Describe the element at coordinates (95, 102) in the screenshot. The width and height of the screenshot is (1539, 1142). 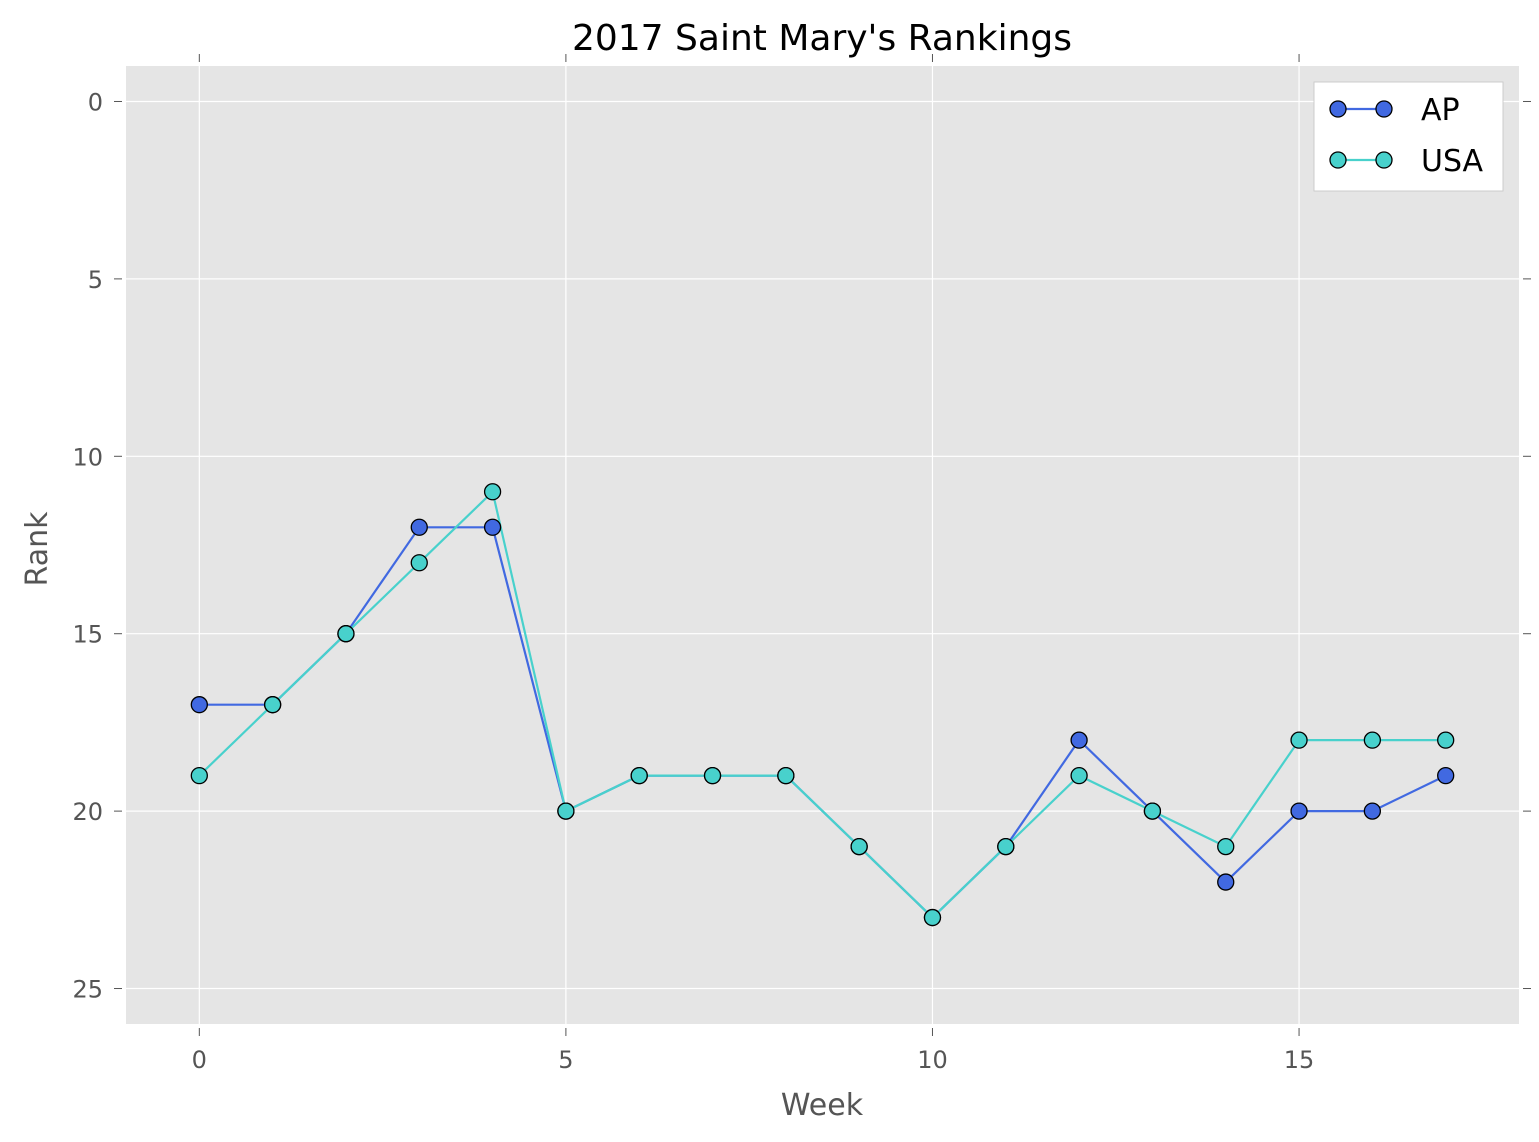
I see `y-tick-label: 0` at that location.